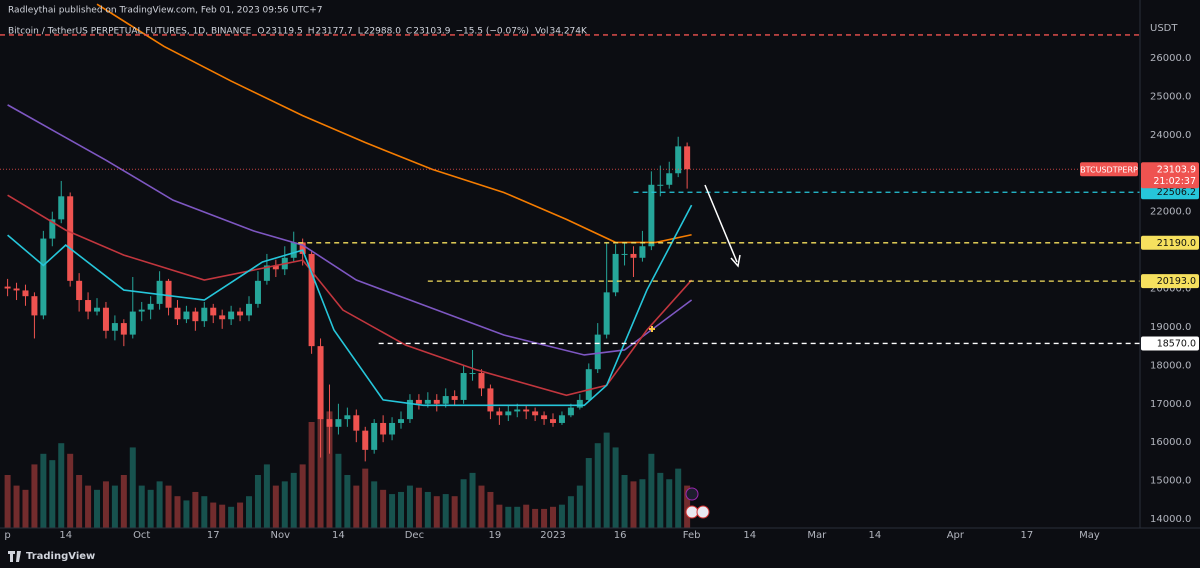 Image resolution: width=1200 pixels, height=568 pixels. What do you see at coordinates (620, 535) in the screenshot?
I see `x-tick-label: 16` at bounding box center [620, 535].